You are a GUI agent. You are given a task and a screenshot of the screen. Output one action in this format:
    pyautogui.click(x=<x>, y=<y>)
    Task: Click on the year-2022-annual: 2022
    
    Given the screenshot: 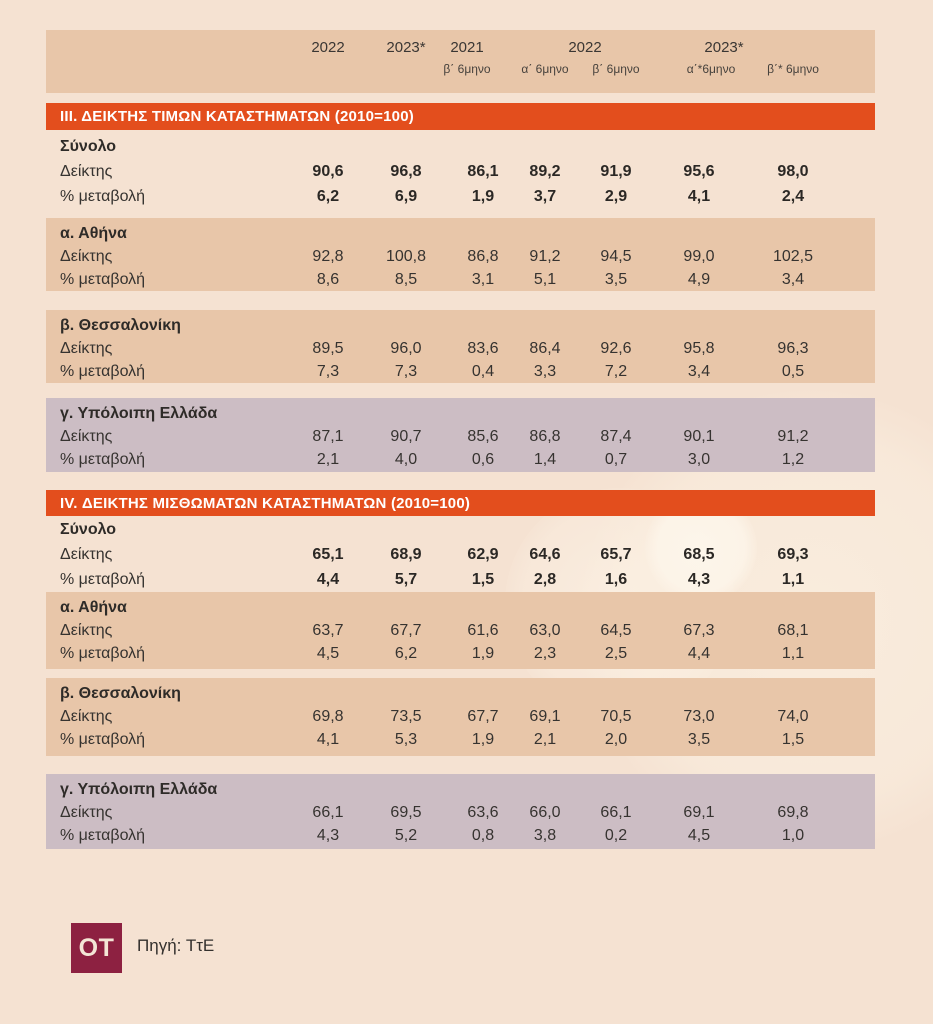 What is the action you would take?
    pyautogui.click(x=328, y=47)
    